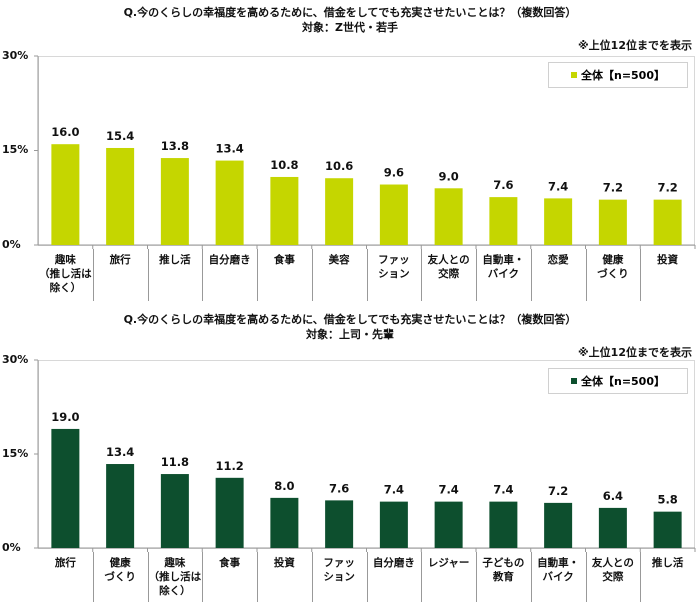 Image resolution: width=700 pixels, height=602 pixels. Describe the element at coordinates (229, 466) in the screenshot. I see `data-label: 11.2` at that location.